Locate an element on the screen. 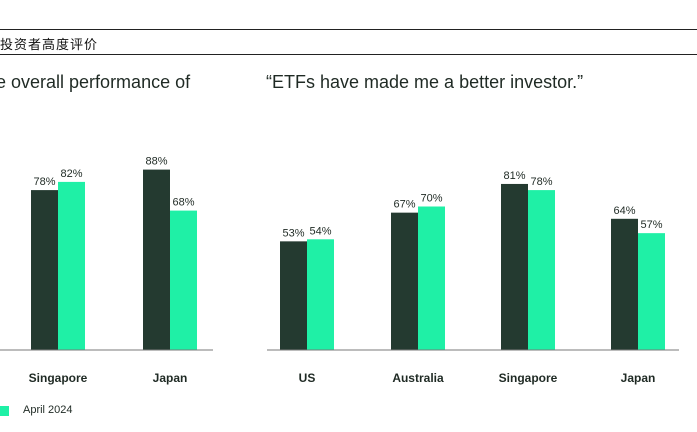  value-label-us-series-2: 54% is located at coordinates (320, 231).